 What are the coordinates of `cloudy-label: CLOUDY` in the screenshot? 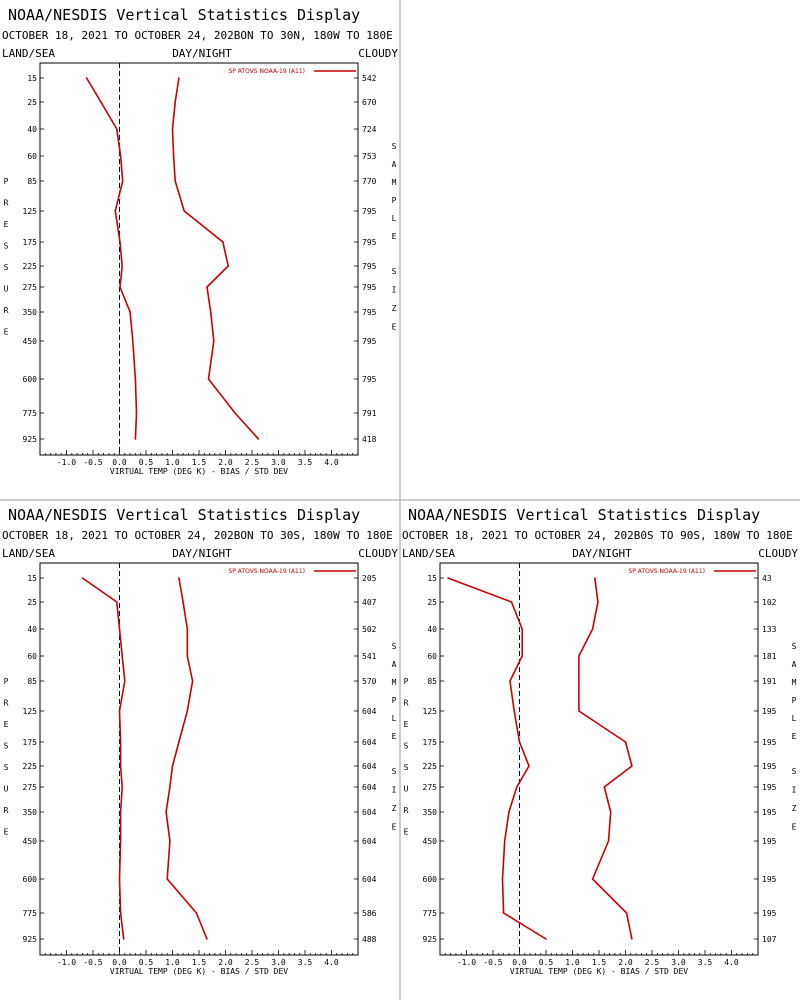 It's located at (378, 553).